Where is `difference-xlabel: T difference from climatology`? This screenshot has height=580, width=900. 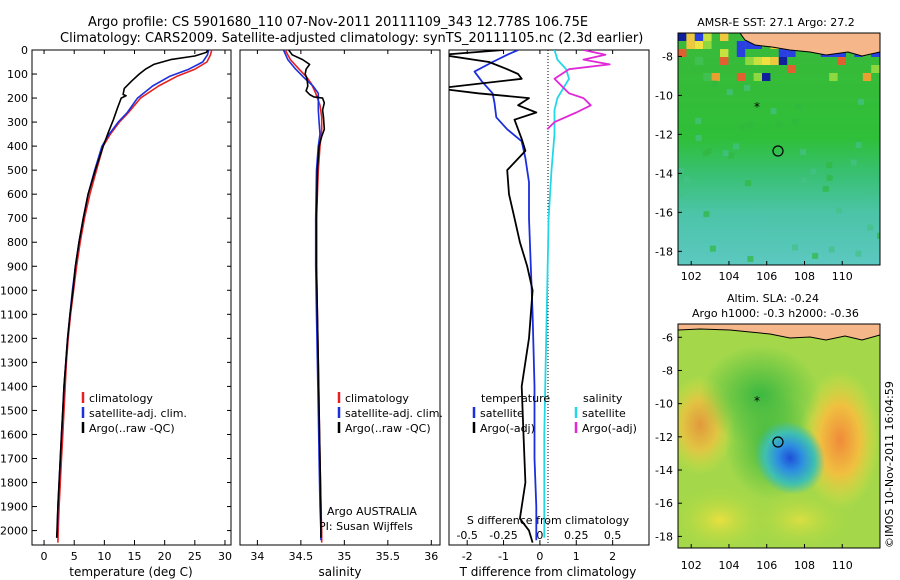 difference-xlabel: T difference from climatology is located at coordinates (548, 572).